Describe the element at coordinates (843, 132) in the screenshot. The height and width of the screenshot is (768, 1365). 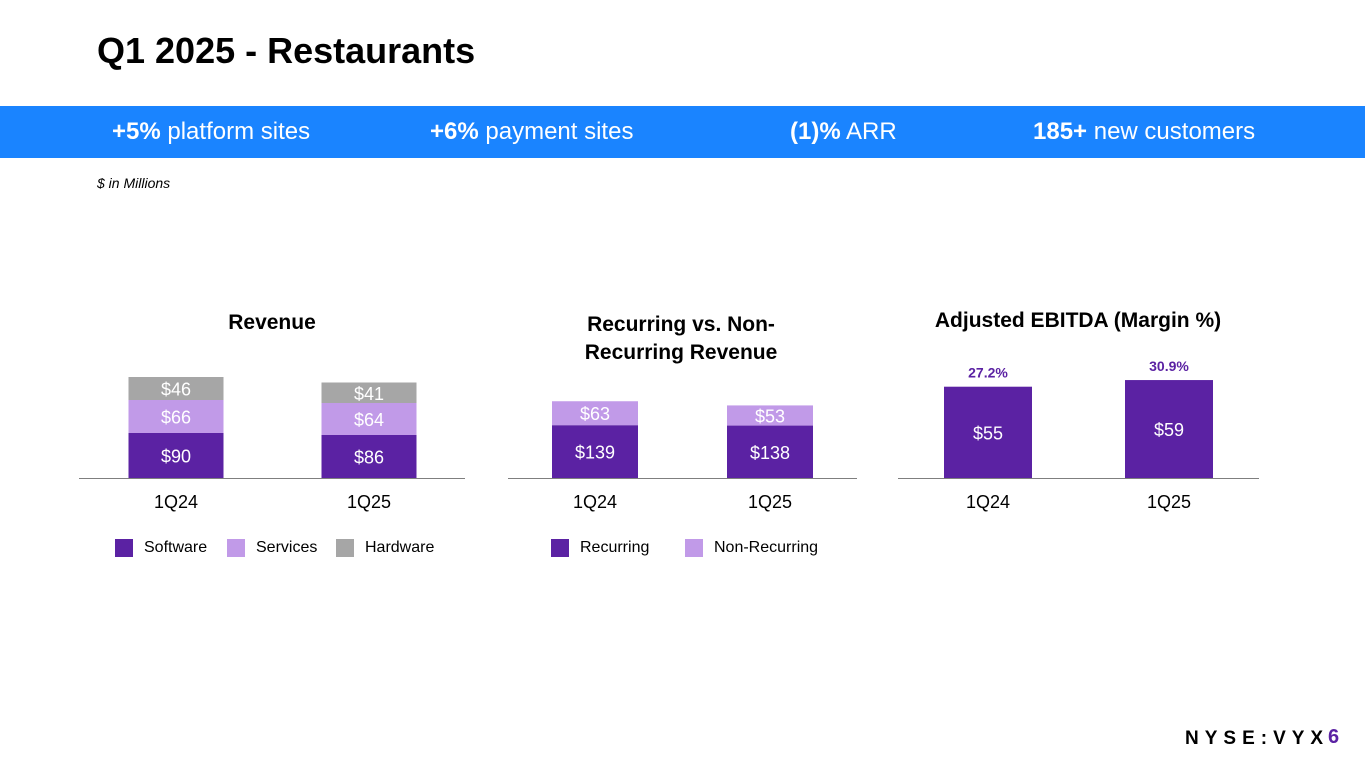
I see `kpi-arr: (1)% ARR` at that location.